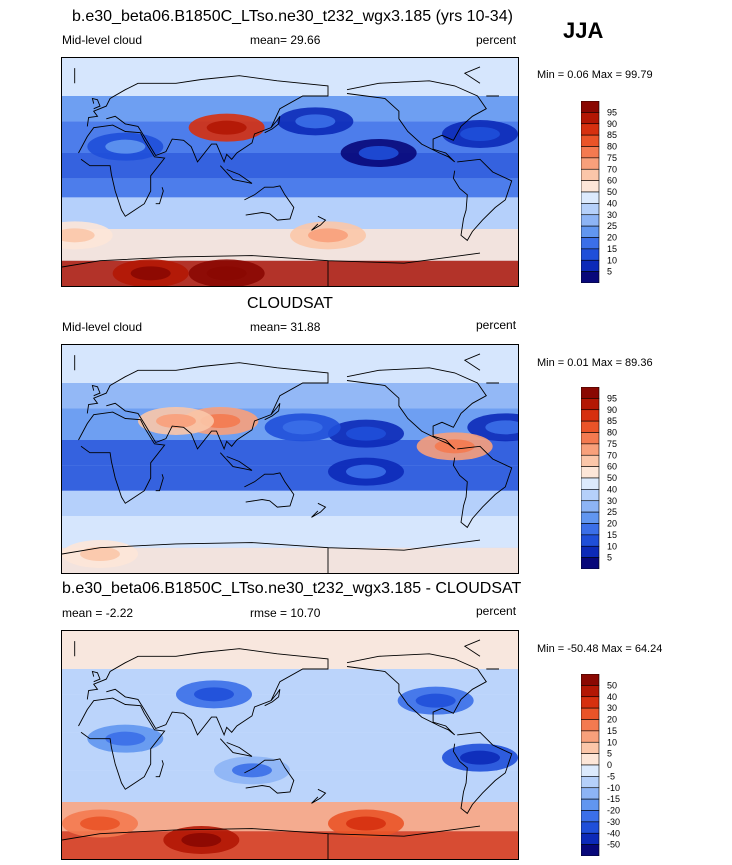 This screenshot has height=865, width=732. I want to click on panel1-minmax: Min = 0.06 Max = 99.79, so click(595, 75).